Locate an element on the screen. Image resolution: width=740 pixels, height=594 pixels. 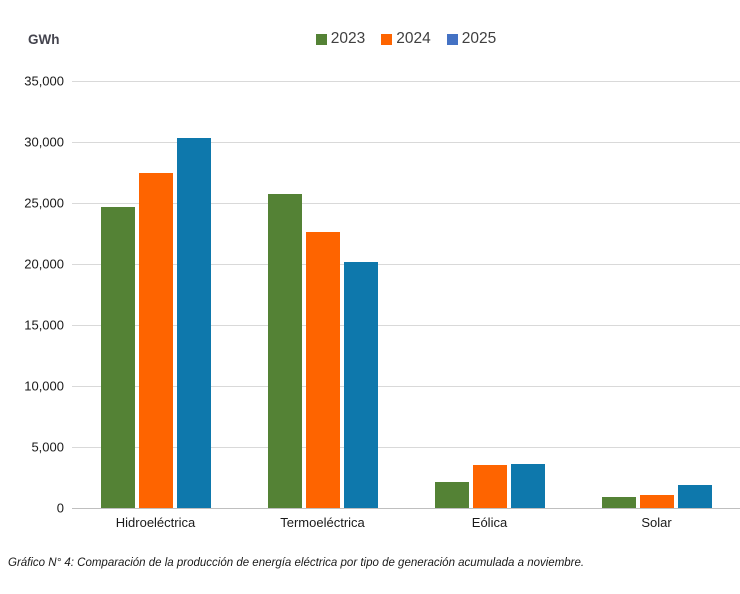
legend-label: 2023 is located at coordinates (348, 38).